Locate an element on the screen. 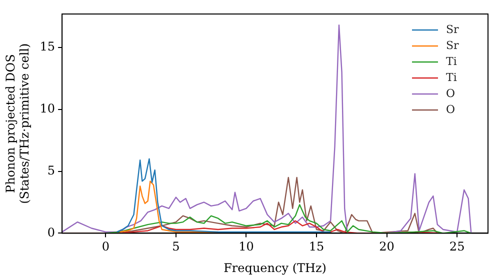 The height and width of the screenshot is (280, 500). y-tick-label: 0 is located at coordinates (51, 232).